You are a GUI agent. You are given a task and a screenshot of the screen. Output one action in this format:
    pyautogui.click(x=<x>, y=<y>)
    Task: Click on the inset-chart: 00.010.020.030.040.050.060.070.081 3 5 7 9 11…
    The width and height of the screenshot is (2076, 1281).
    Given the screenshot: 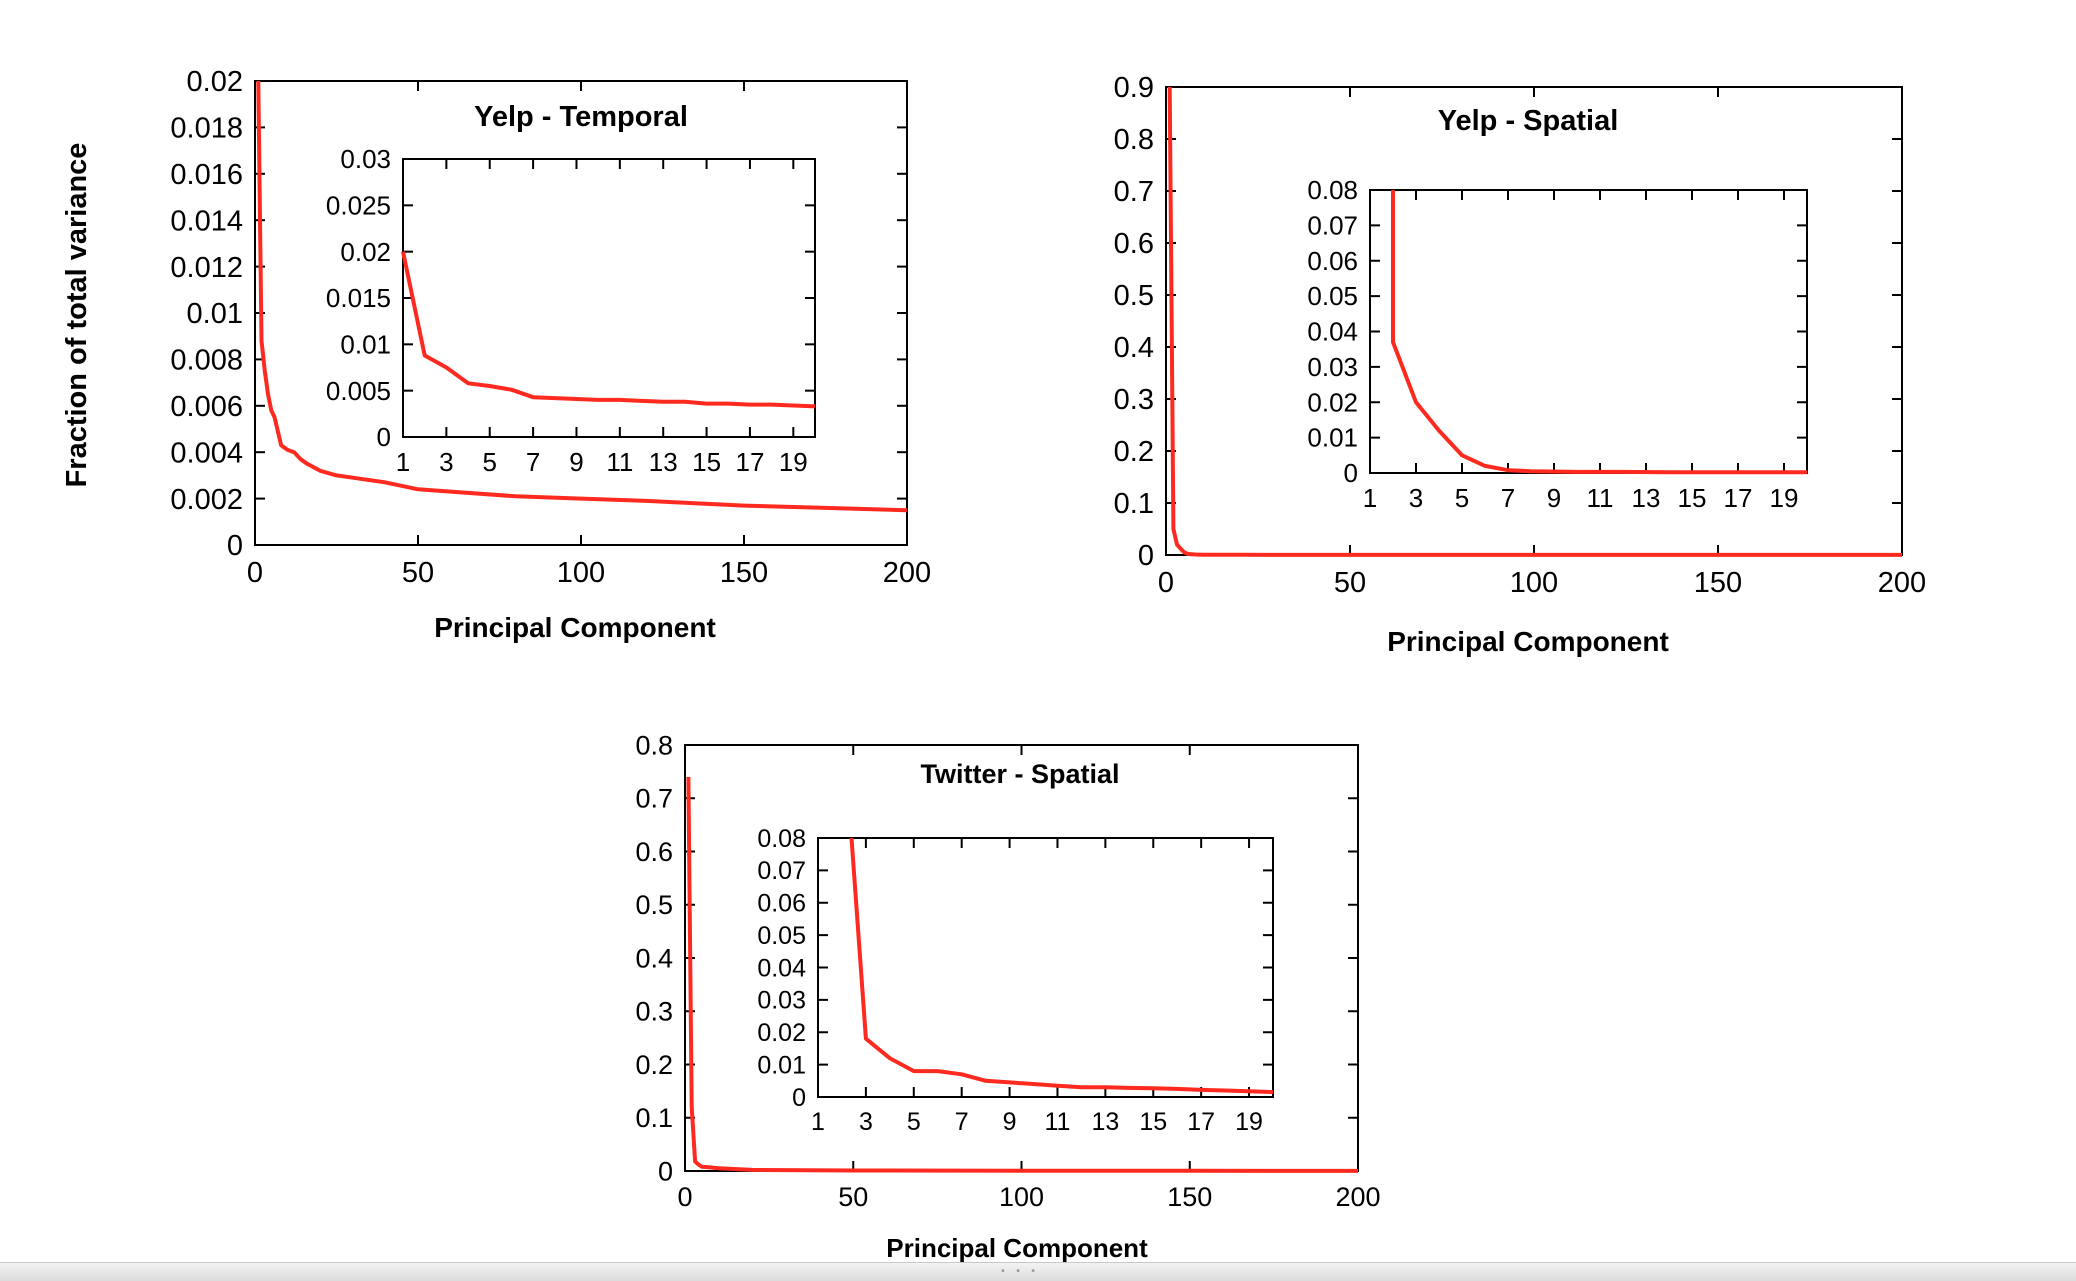 What is the action you would take?
    pyautogui.click(x=1015, y=980)
    